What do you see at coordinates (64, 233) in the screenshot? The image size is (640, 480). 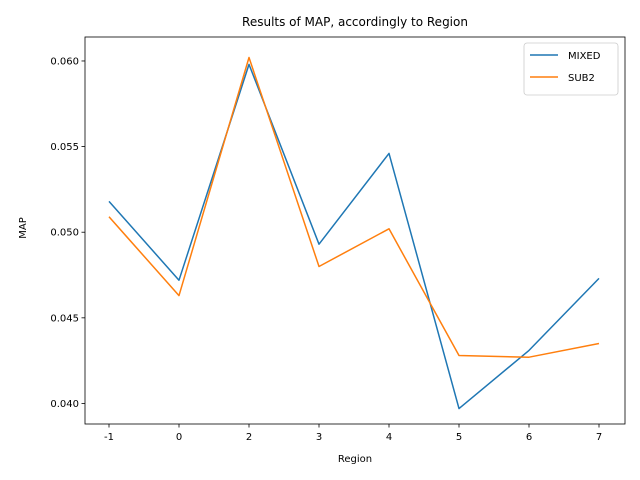 I see `y-tick-label: 0.050` at bounding box center [64, 233].